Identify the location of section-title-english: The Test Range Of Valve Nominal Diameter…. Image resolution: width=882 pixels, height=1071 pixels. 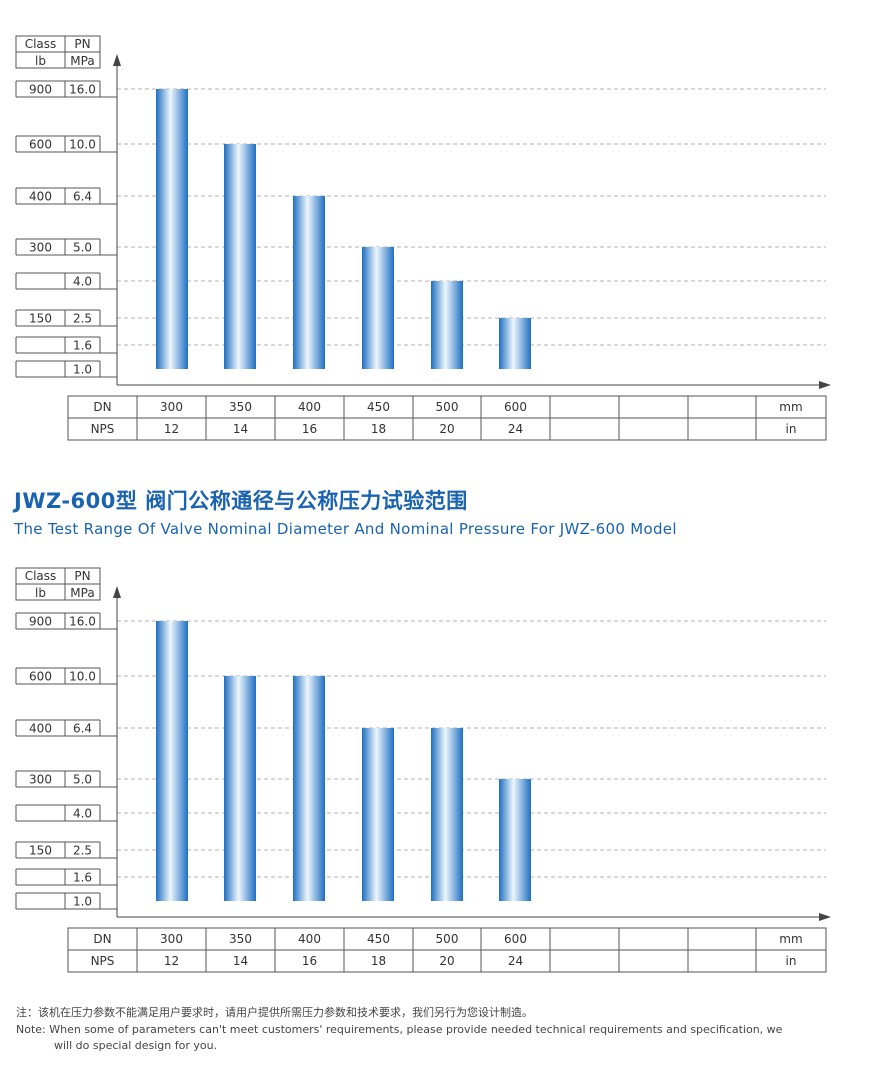
(345, 529).